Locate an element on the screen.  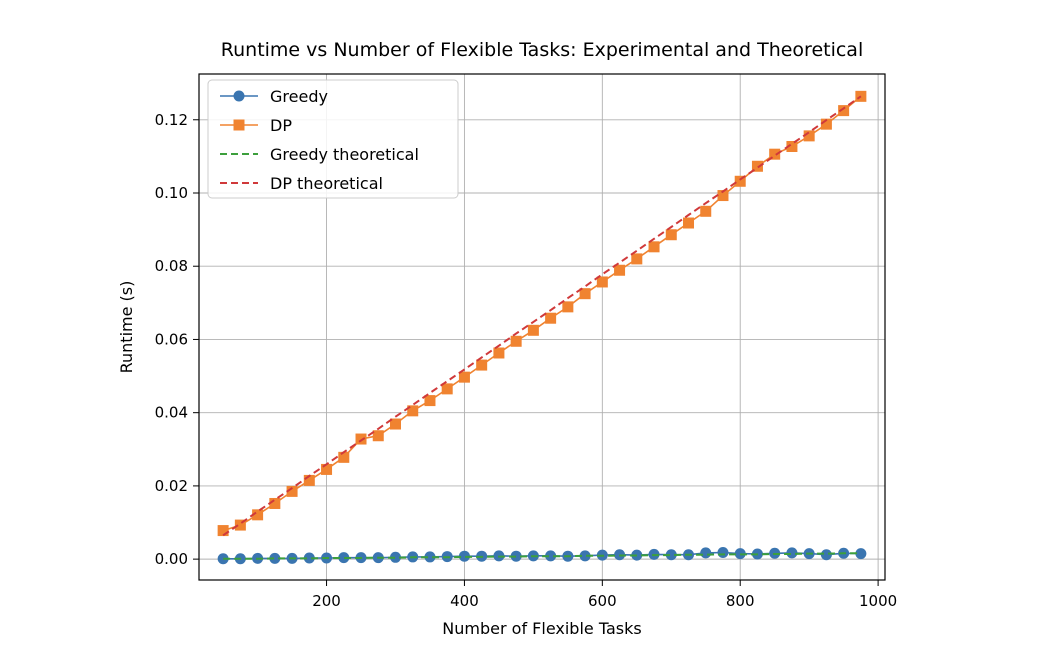
series-greedy-theoretical is located at coordinates (542, 556).